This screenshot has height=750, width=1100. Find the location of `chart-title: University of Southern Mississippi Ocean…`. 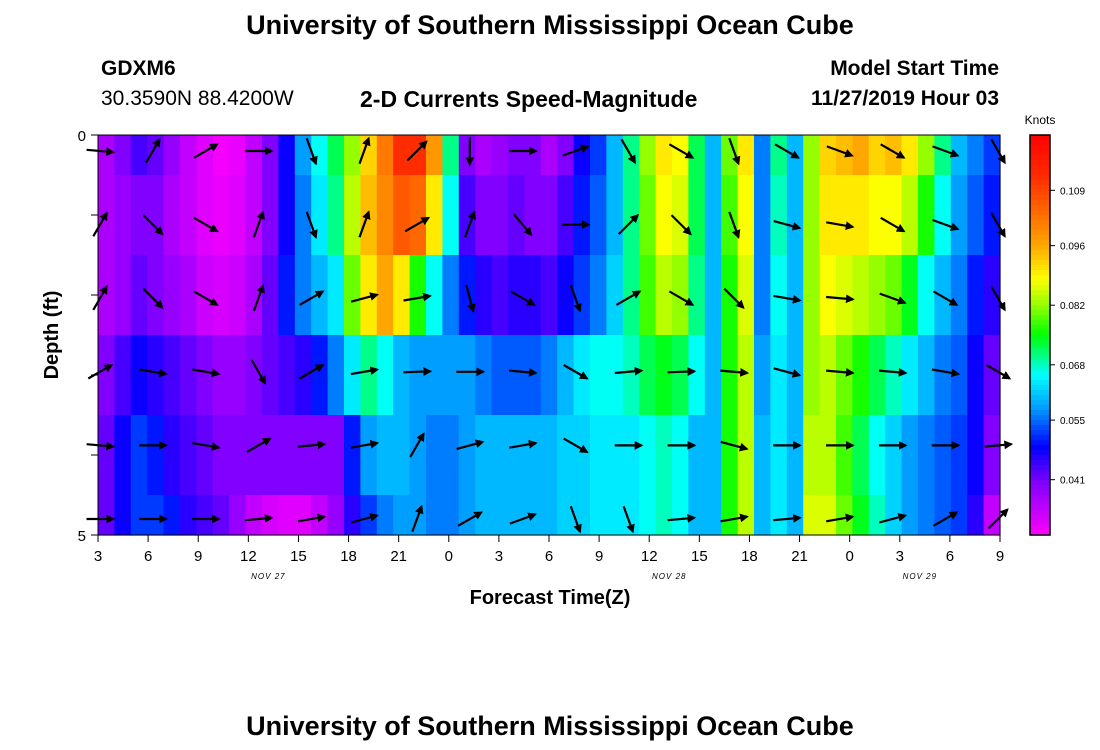

chart-title: University of Southern Mississippi Ocean… is located at coordinates (550, 25).